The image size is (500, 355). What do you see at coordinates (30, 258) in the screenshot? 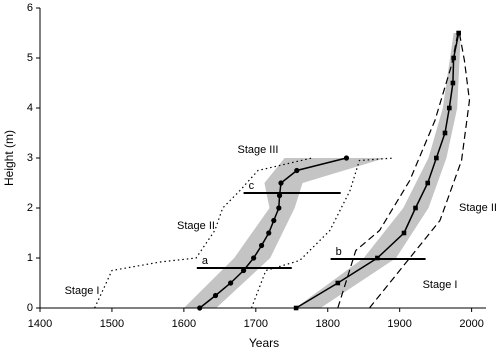
I see `y-tick-label: 1` at bounding box center [30, 258].